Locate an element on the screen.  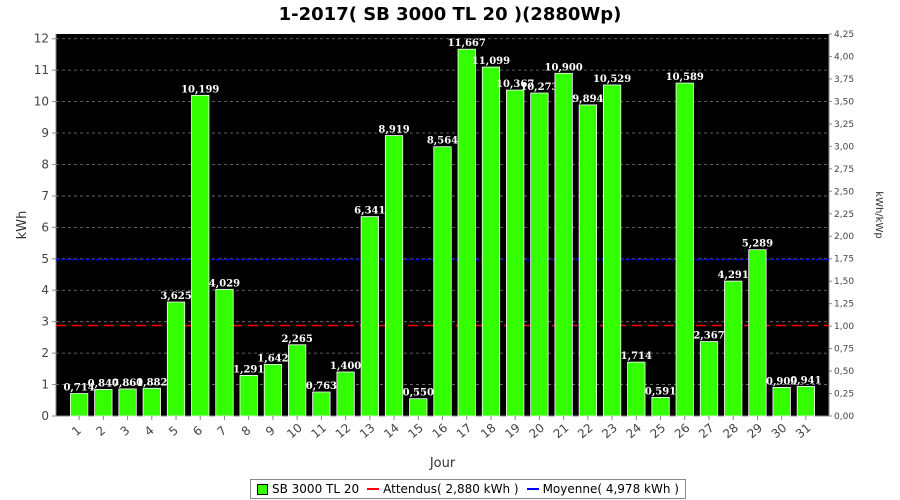
data-label: 1,714 is located at coordinates (636, 356).